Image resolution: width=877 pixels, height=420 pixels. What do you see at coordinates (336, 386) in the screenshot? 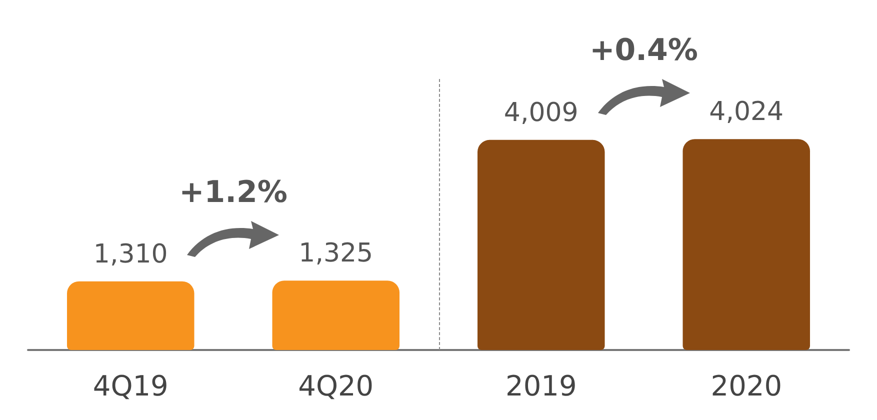
I see `x-tick-label: 4Q20` at bounding box center [336, 386].